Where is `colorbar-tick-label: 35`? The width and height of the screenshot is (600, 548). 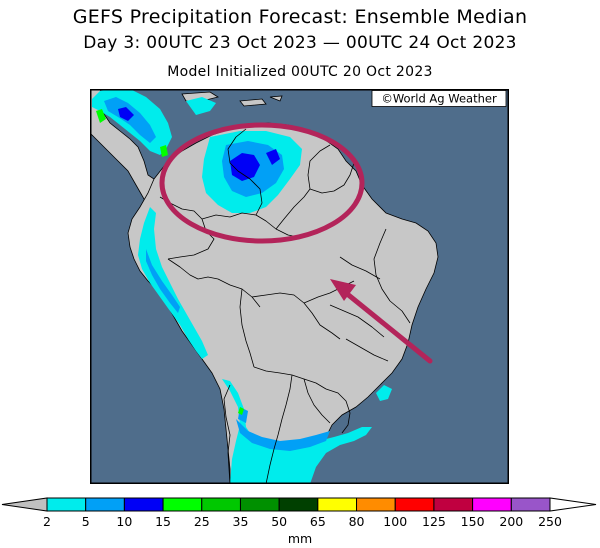 colorbar-tick-label: 35 is located at coordinates (240, 521).